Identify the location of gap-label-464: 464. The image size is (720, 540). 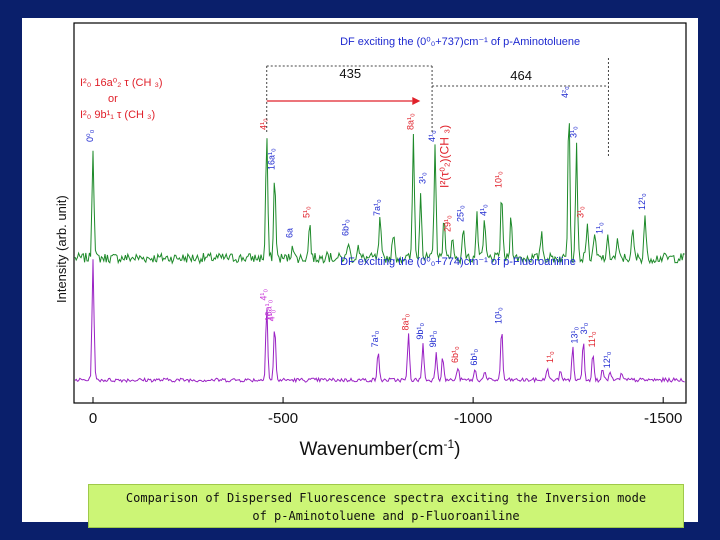
(521, 75).